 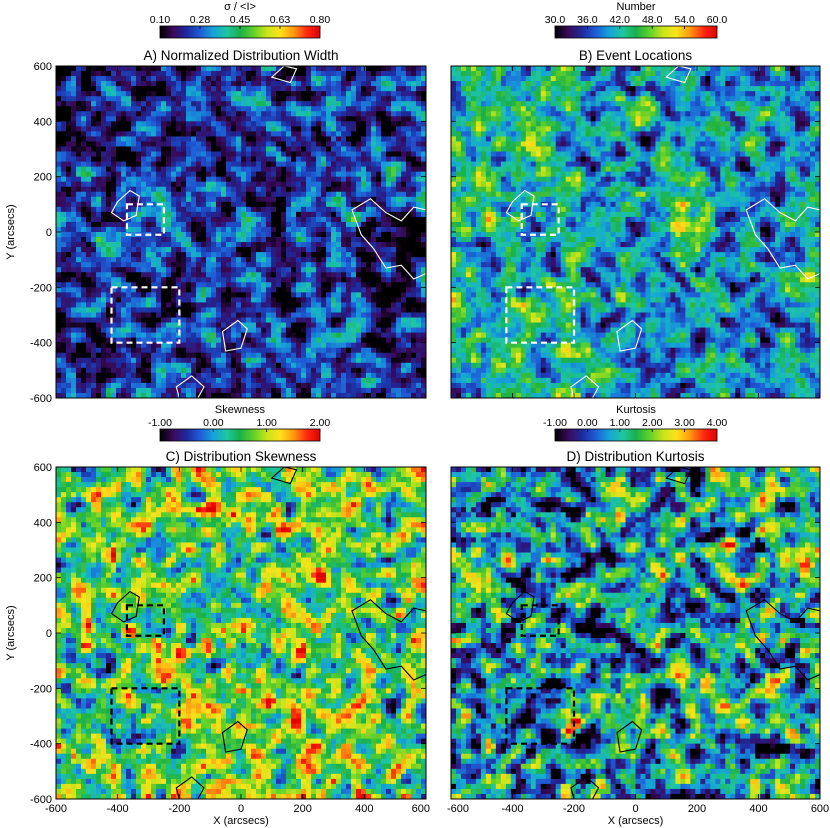 What do you see at coordinates (636, 55) in the screenshot?
I see `panel-title: B) Event Locations` at bounding box center [636, 55].